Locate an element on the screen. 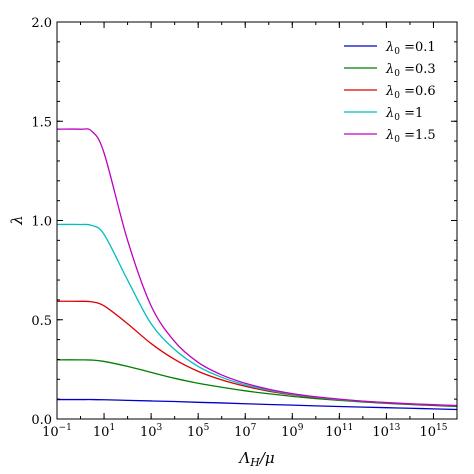 The image size is (474, 474). x-tick-label: 10⁵ is located at coordinates (198, 431).